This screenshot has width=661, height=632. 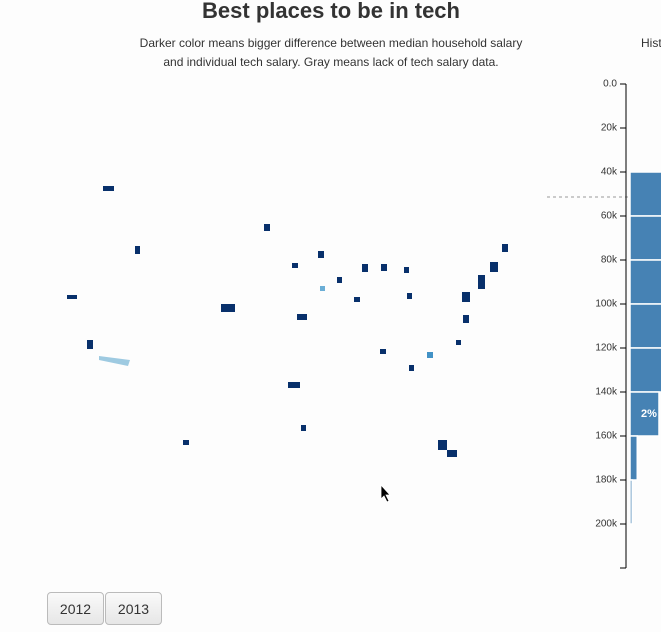 I want to click on y-tick-label: 40k, so click(x=609, y=172).